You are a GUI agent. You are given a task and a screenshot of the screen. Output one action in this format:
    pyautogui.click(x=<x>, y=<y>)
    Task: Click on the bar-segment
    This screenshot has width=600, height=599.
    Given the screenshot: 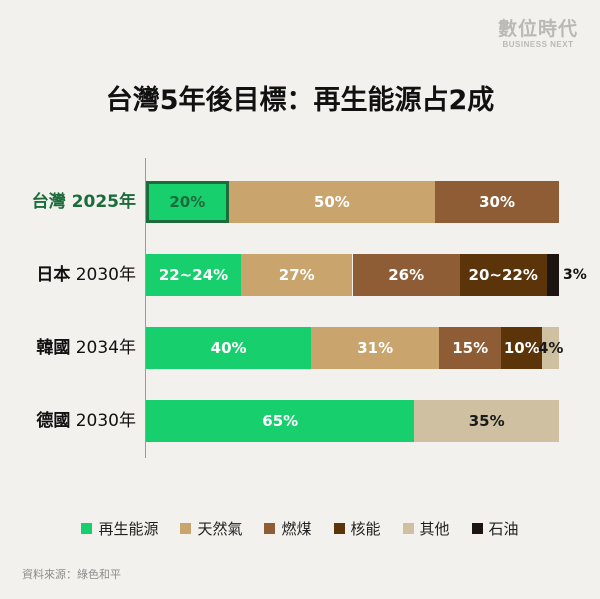 What is the action you would take?
    pyautogui.click(x=552, y=275)
    